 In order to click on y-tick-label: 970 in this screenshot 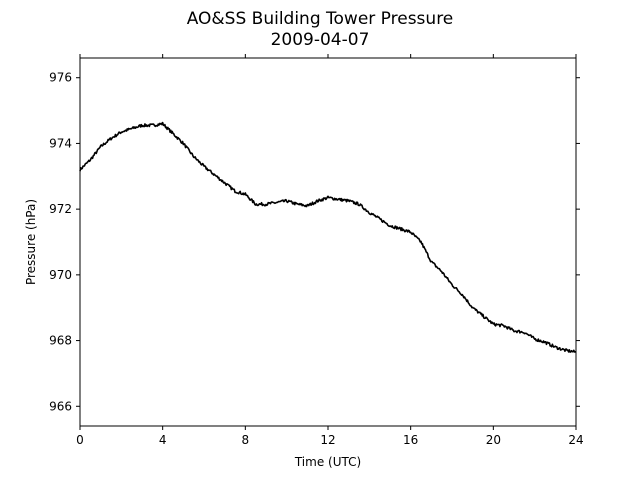, I will do `click(60, 275)`.